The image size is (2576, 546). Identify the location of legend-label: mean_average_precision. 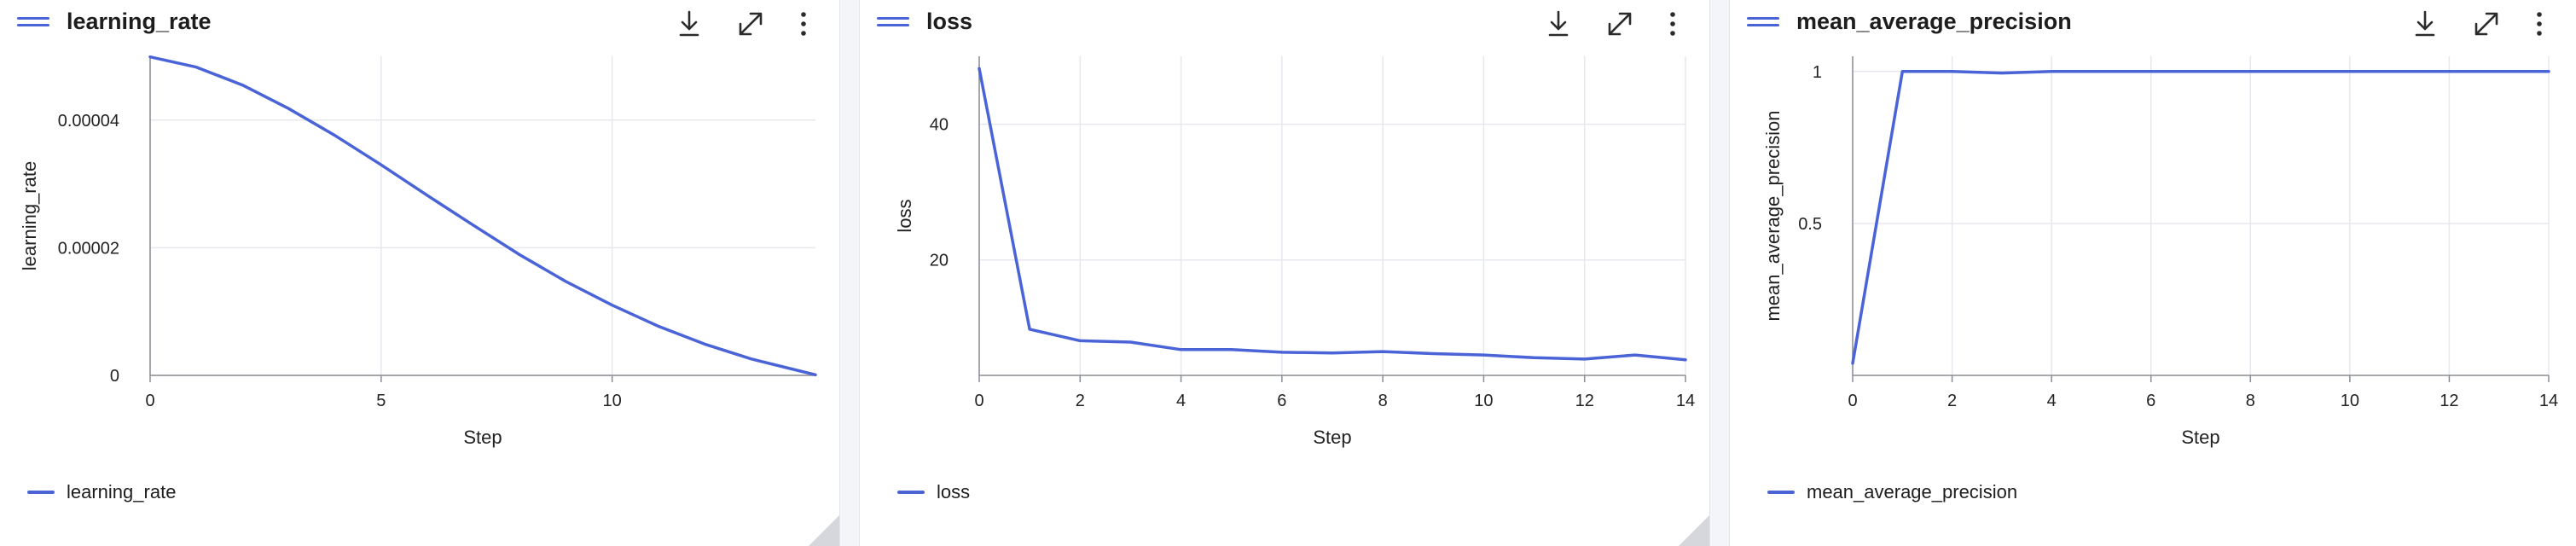
(1912, 491).